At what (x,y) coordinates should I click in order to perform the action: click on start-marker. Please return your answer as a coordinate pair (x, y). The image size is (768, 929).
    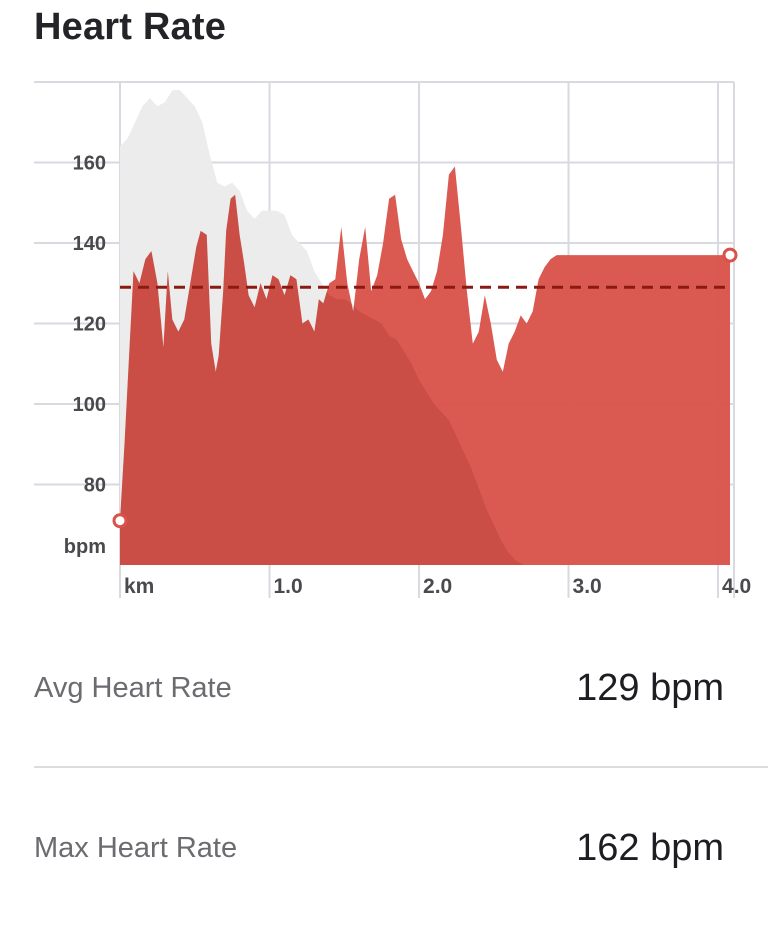
    Looking at the image, I should click on (120, 521).